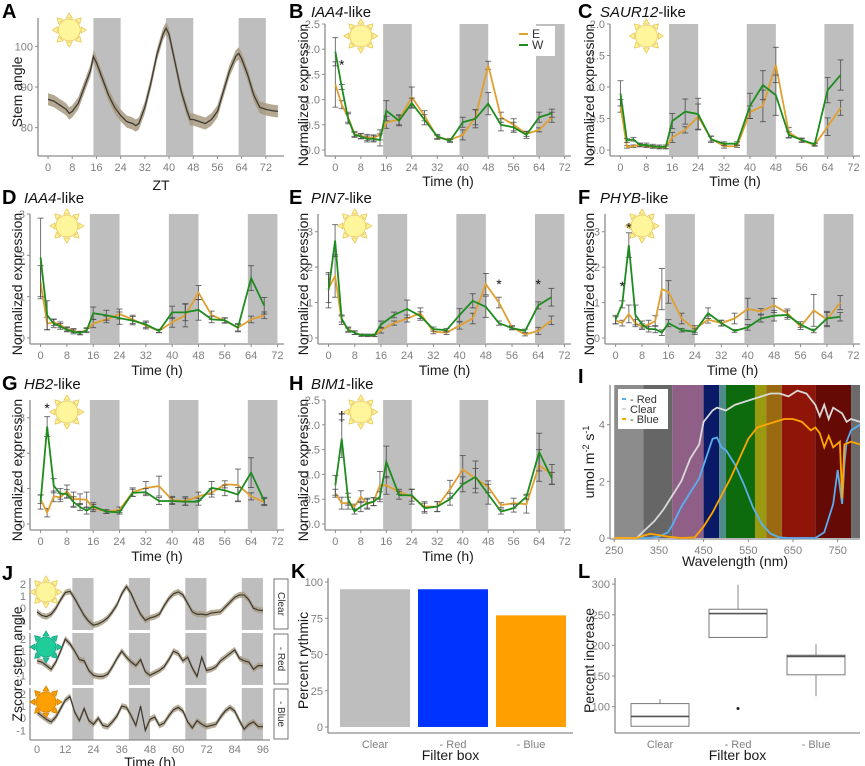 The height and width of the screenshot is (766, 865). What do you see at coordinates (816, 670) in the screenshot?
I see `boxplot` at bounding box center [816, 670].